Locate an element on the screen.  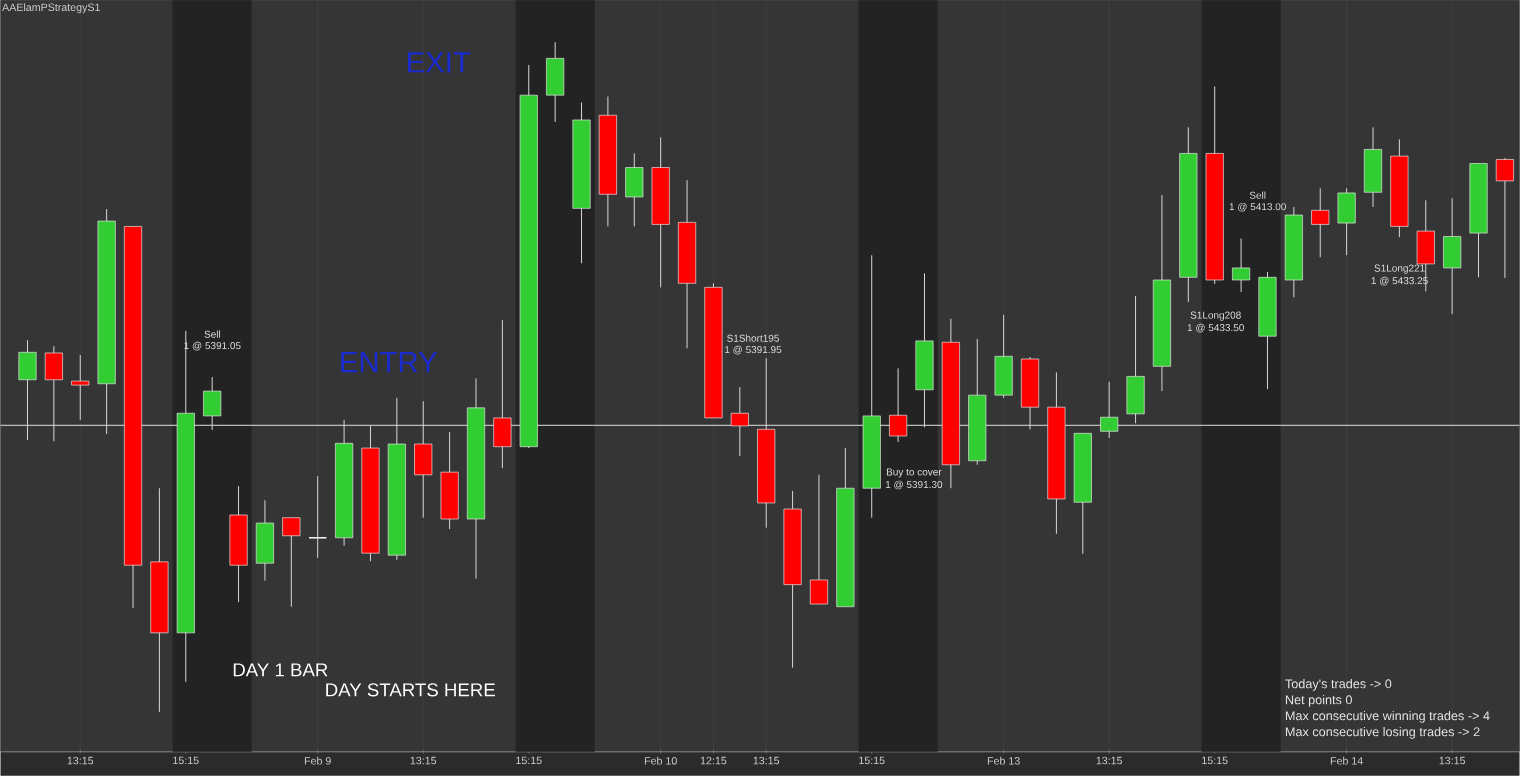
annotation: 1 @ 5391.30 is located at coordinates (914, 485).